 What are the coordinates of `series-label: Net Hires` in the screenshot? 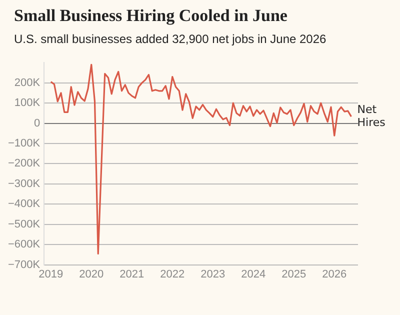 It's located at (371, 115).